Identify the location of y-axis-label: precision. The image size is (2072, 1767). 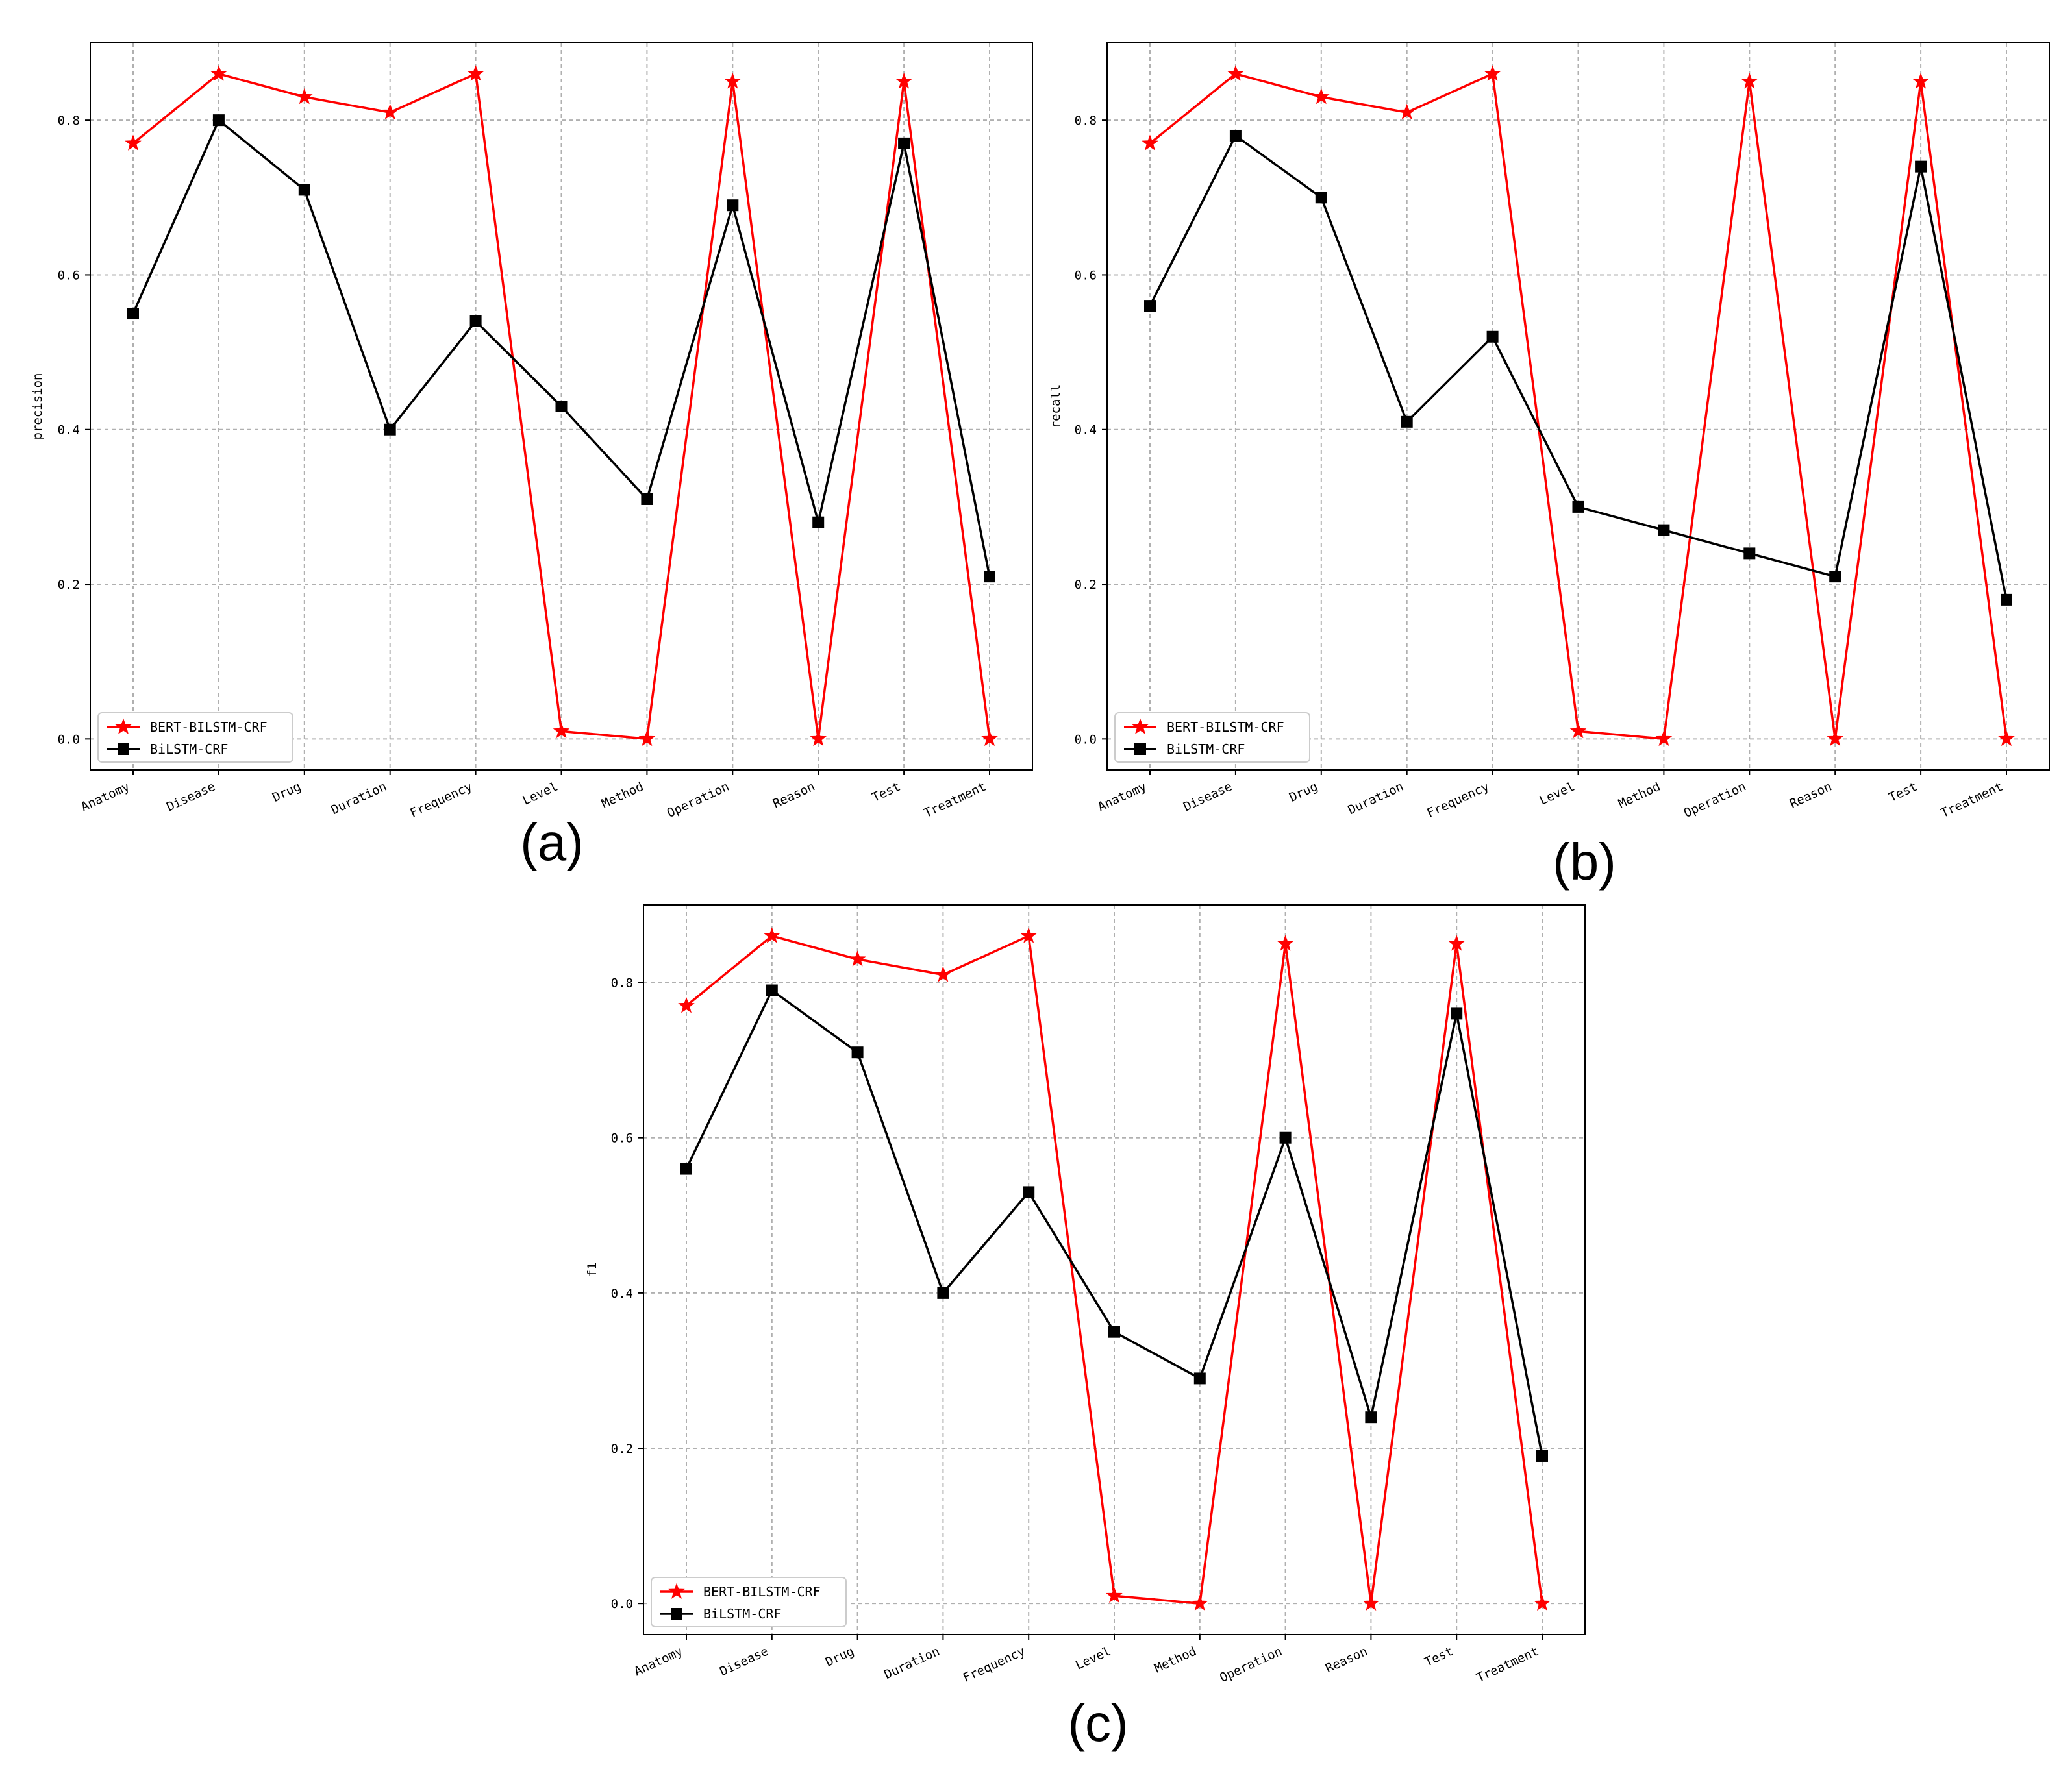
(38, 407).